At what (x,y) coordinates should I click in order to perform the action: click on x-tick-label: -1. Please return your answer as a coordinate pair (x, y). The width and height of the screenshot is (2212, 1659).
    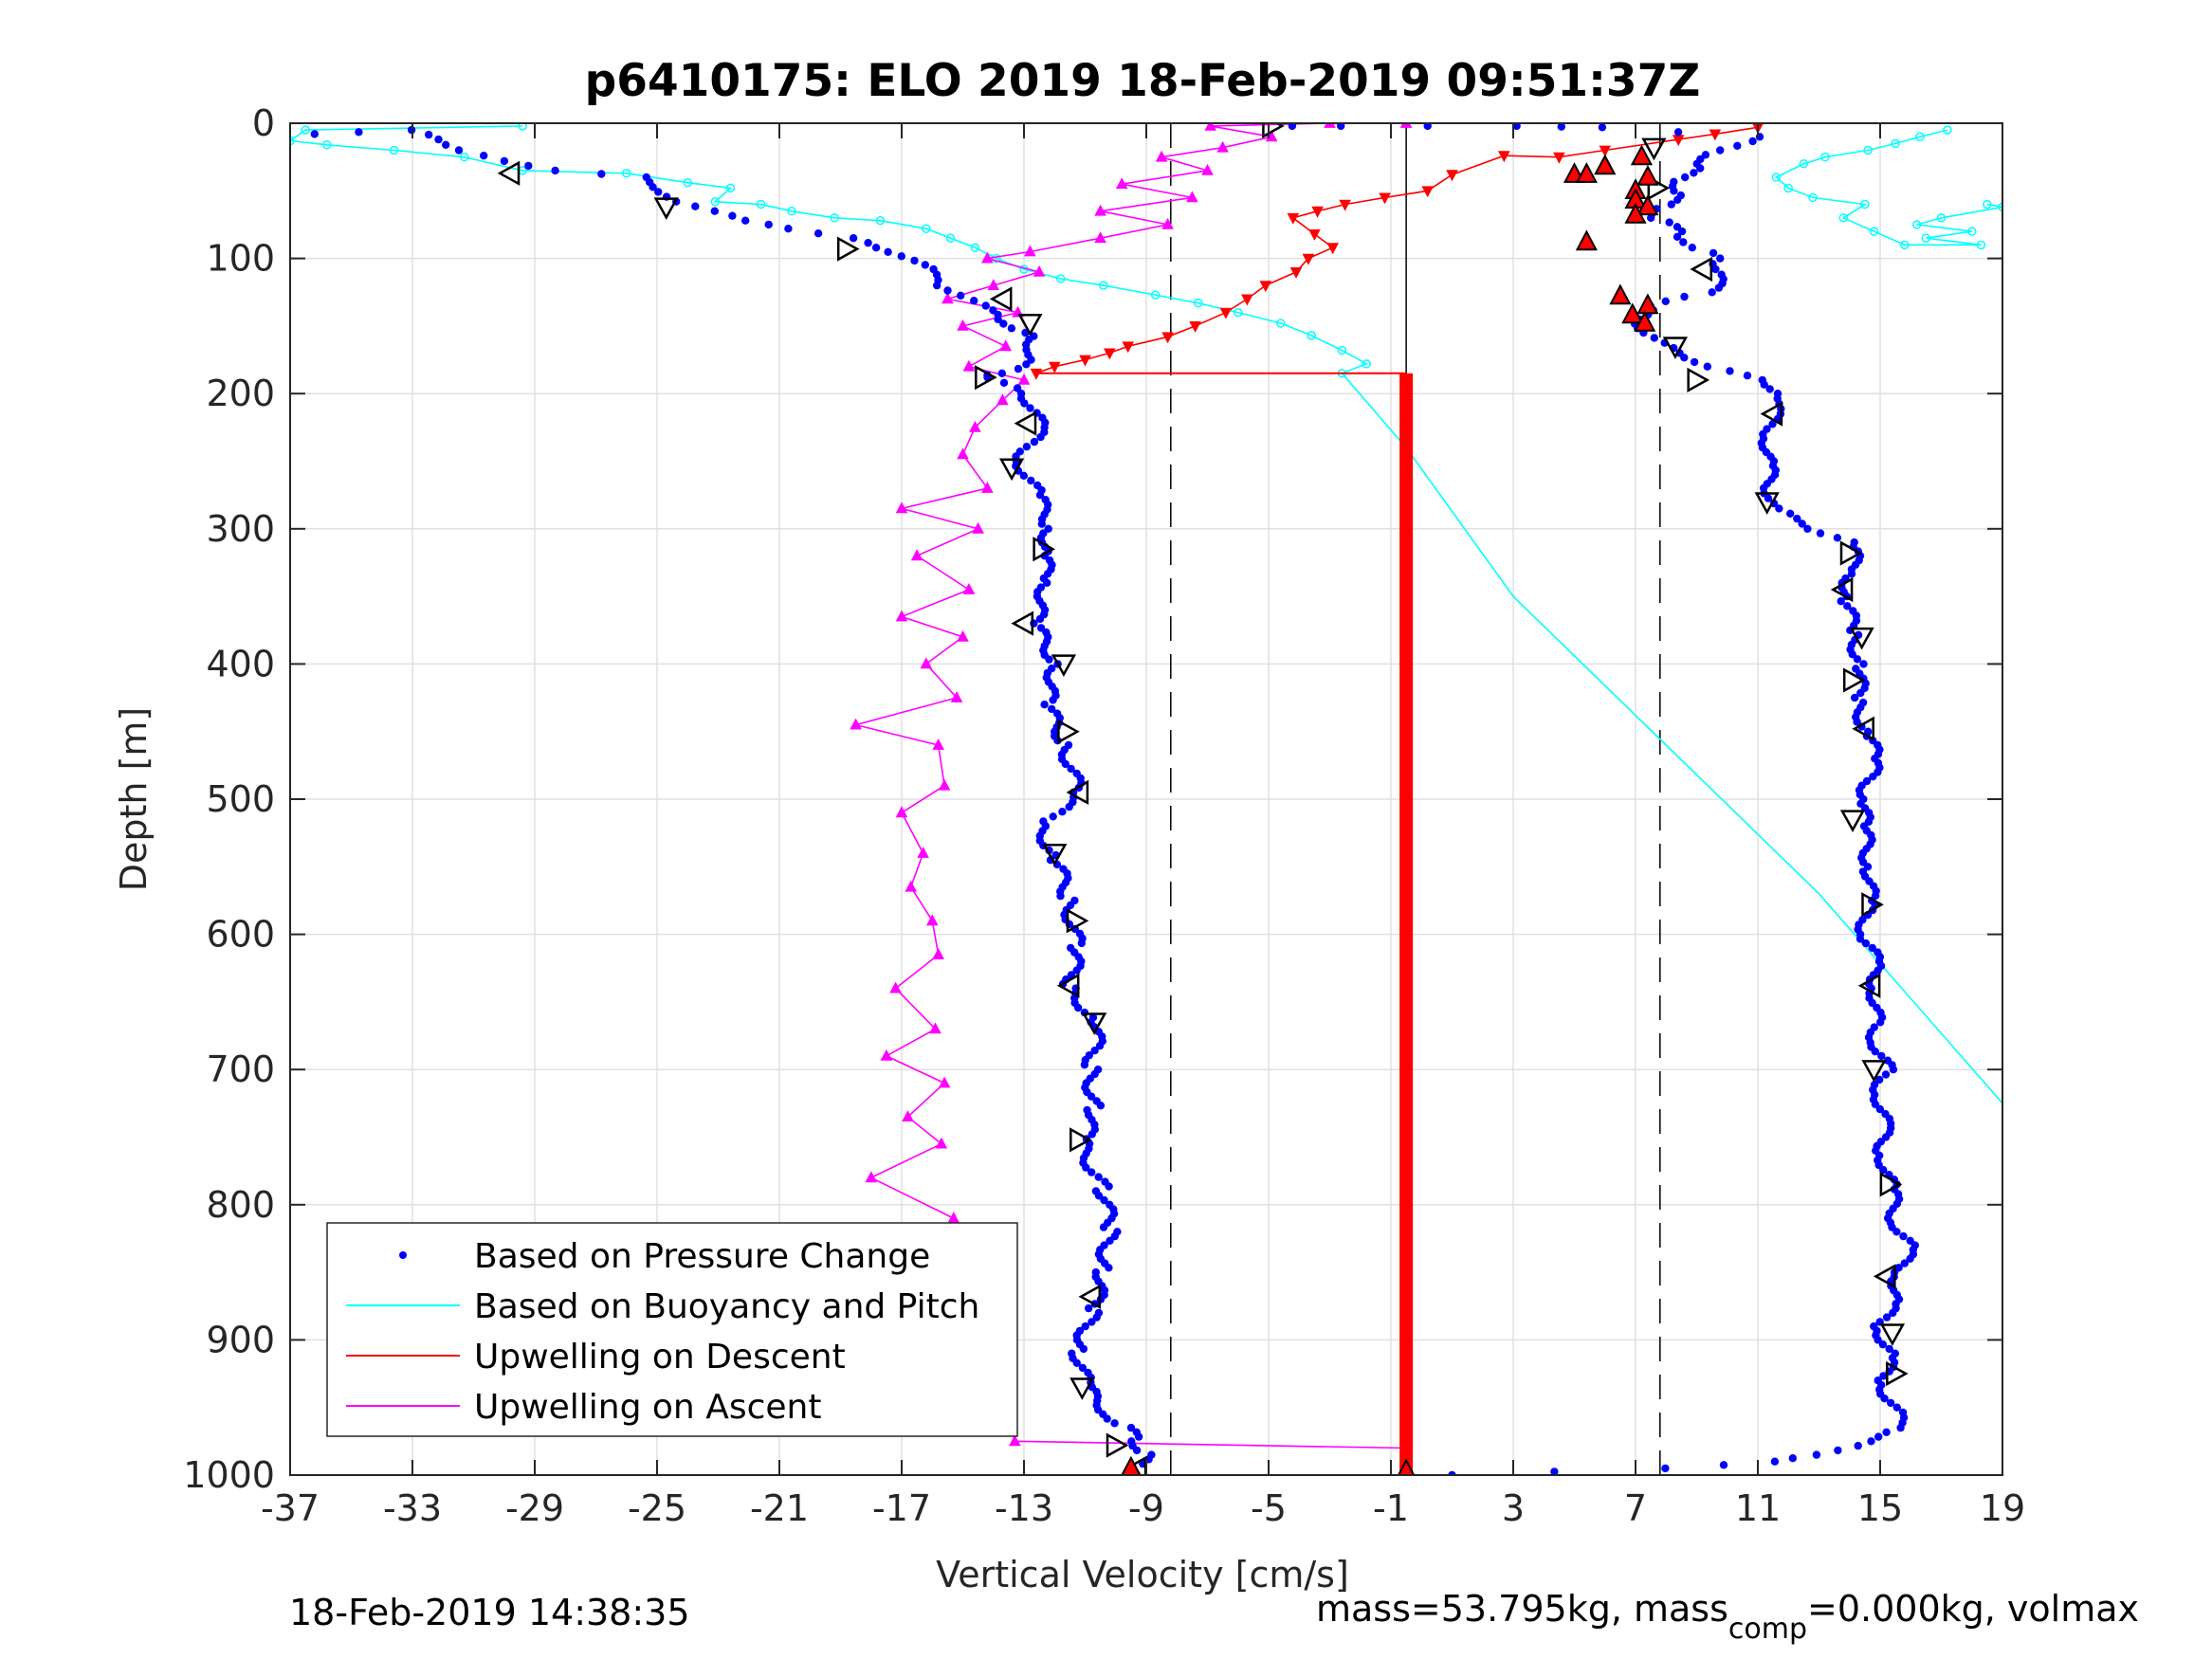
    Looking at the image, I should click on (1391, 1508).